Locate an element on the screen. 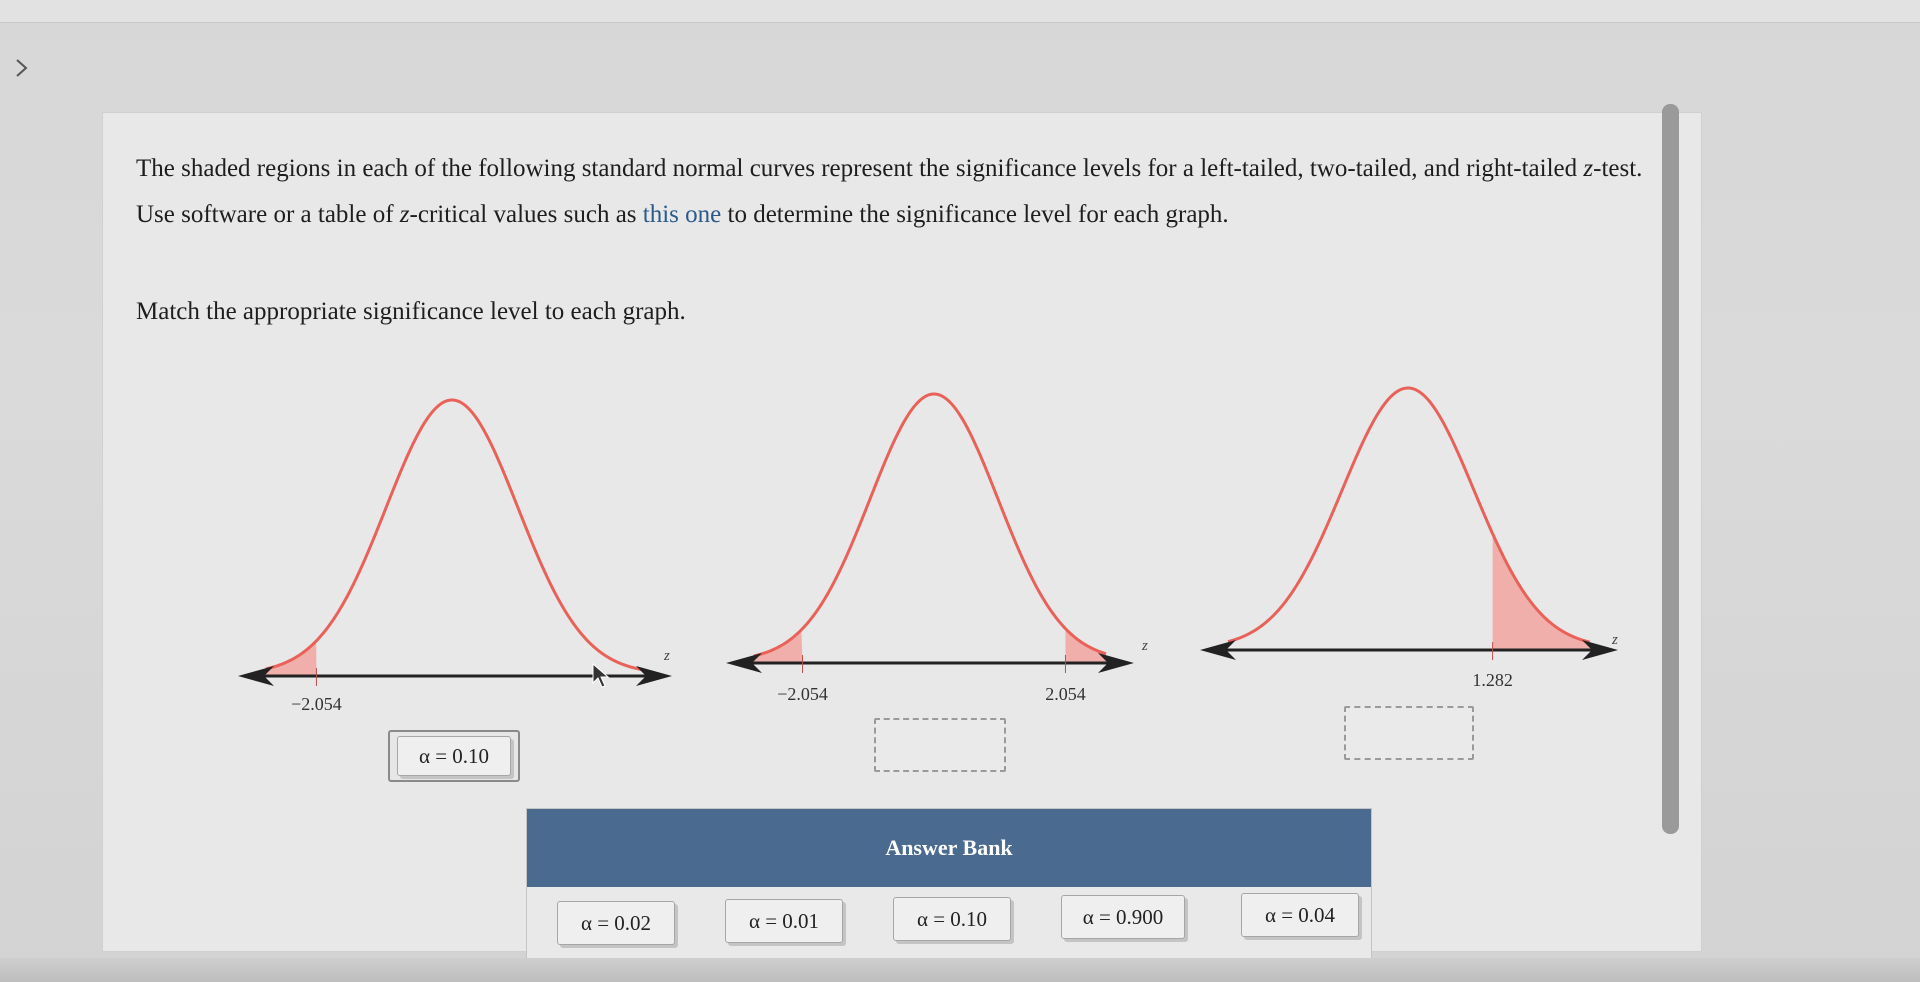  prompt-text: -test. Use software or a table of is located at coordinates (889, 191).